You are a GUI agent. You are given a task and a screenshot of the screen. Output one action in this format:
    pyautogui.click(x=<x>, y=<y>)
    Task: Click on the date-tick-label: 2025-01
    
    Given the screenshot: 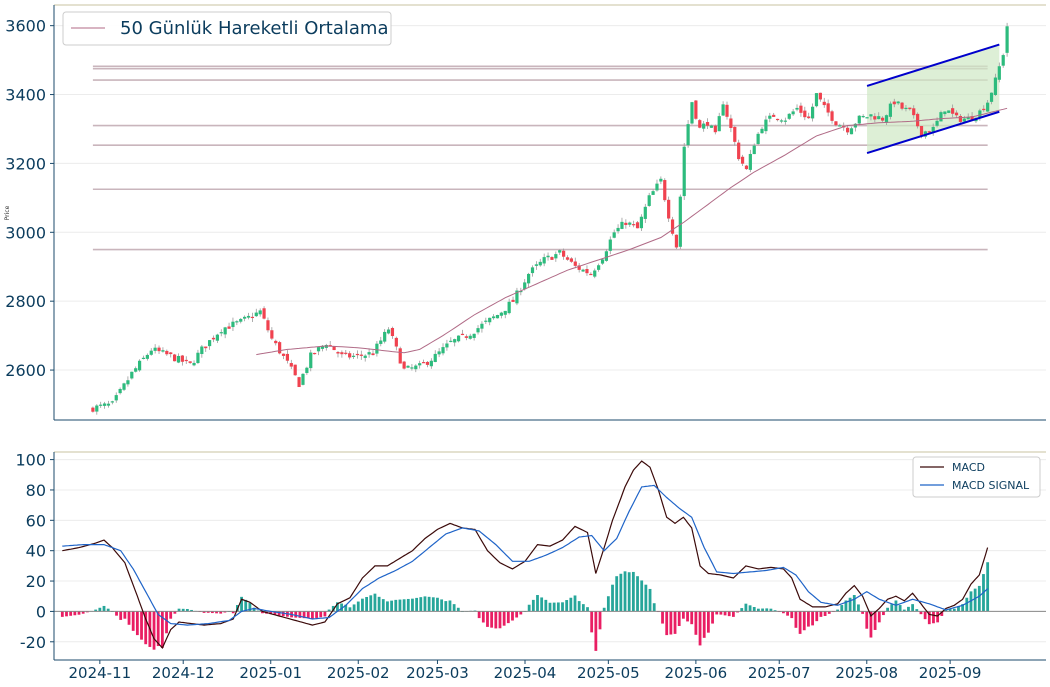 What is the action you would take?
    pyautogui.click(x=270, y=673)
    